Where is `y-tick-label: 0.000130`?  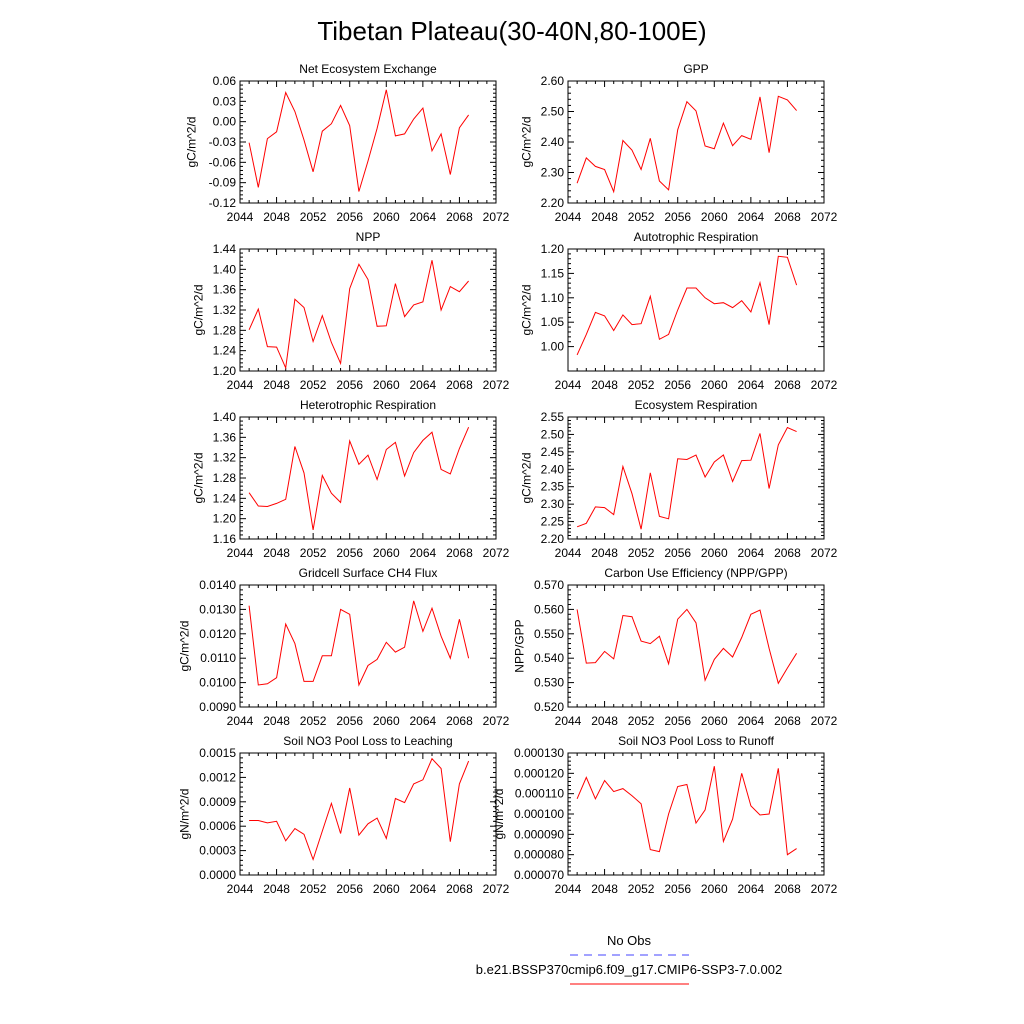
y-tick-label: 0.000130 is located at coordinates (539, 753).